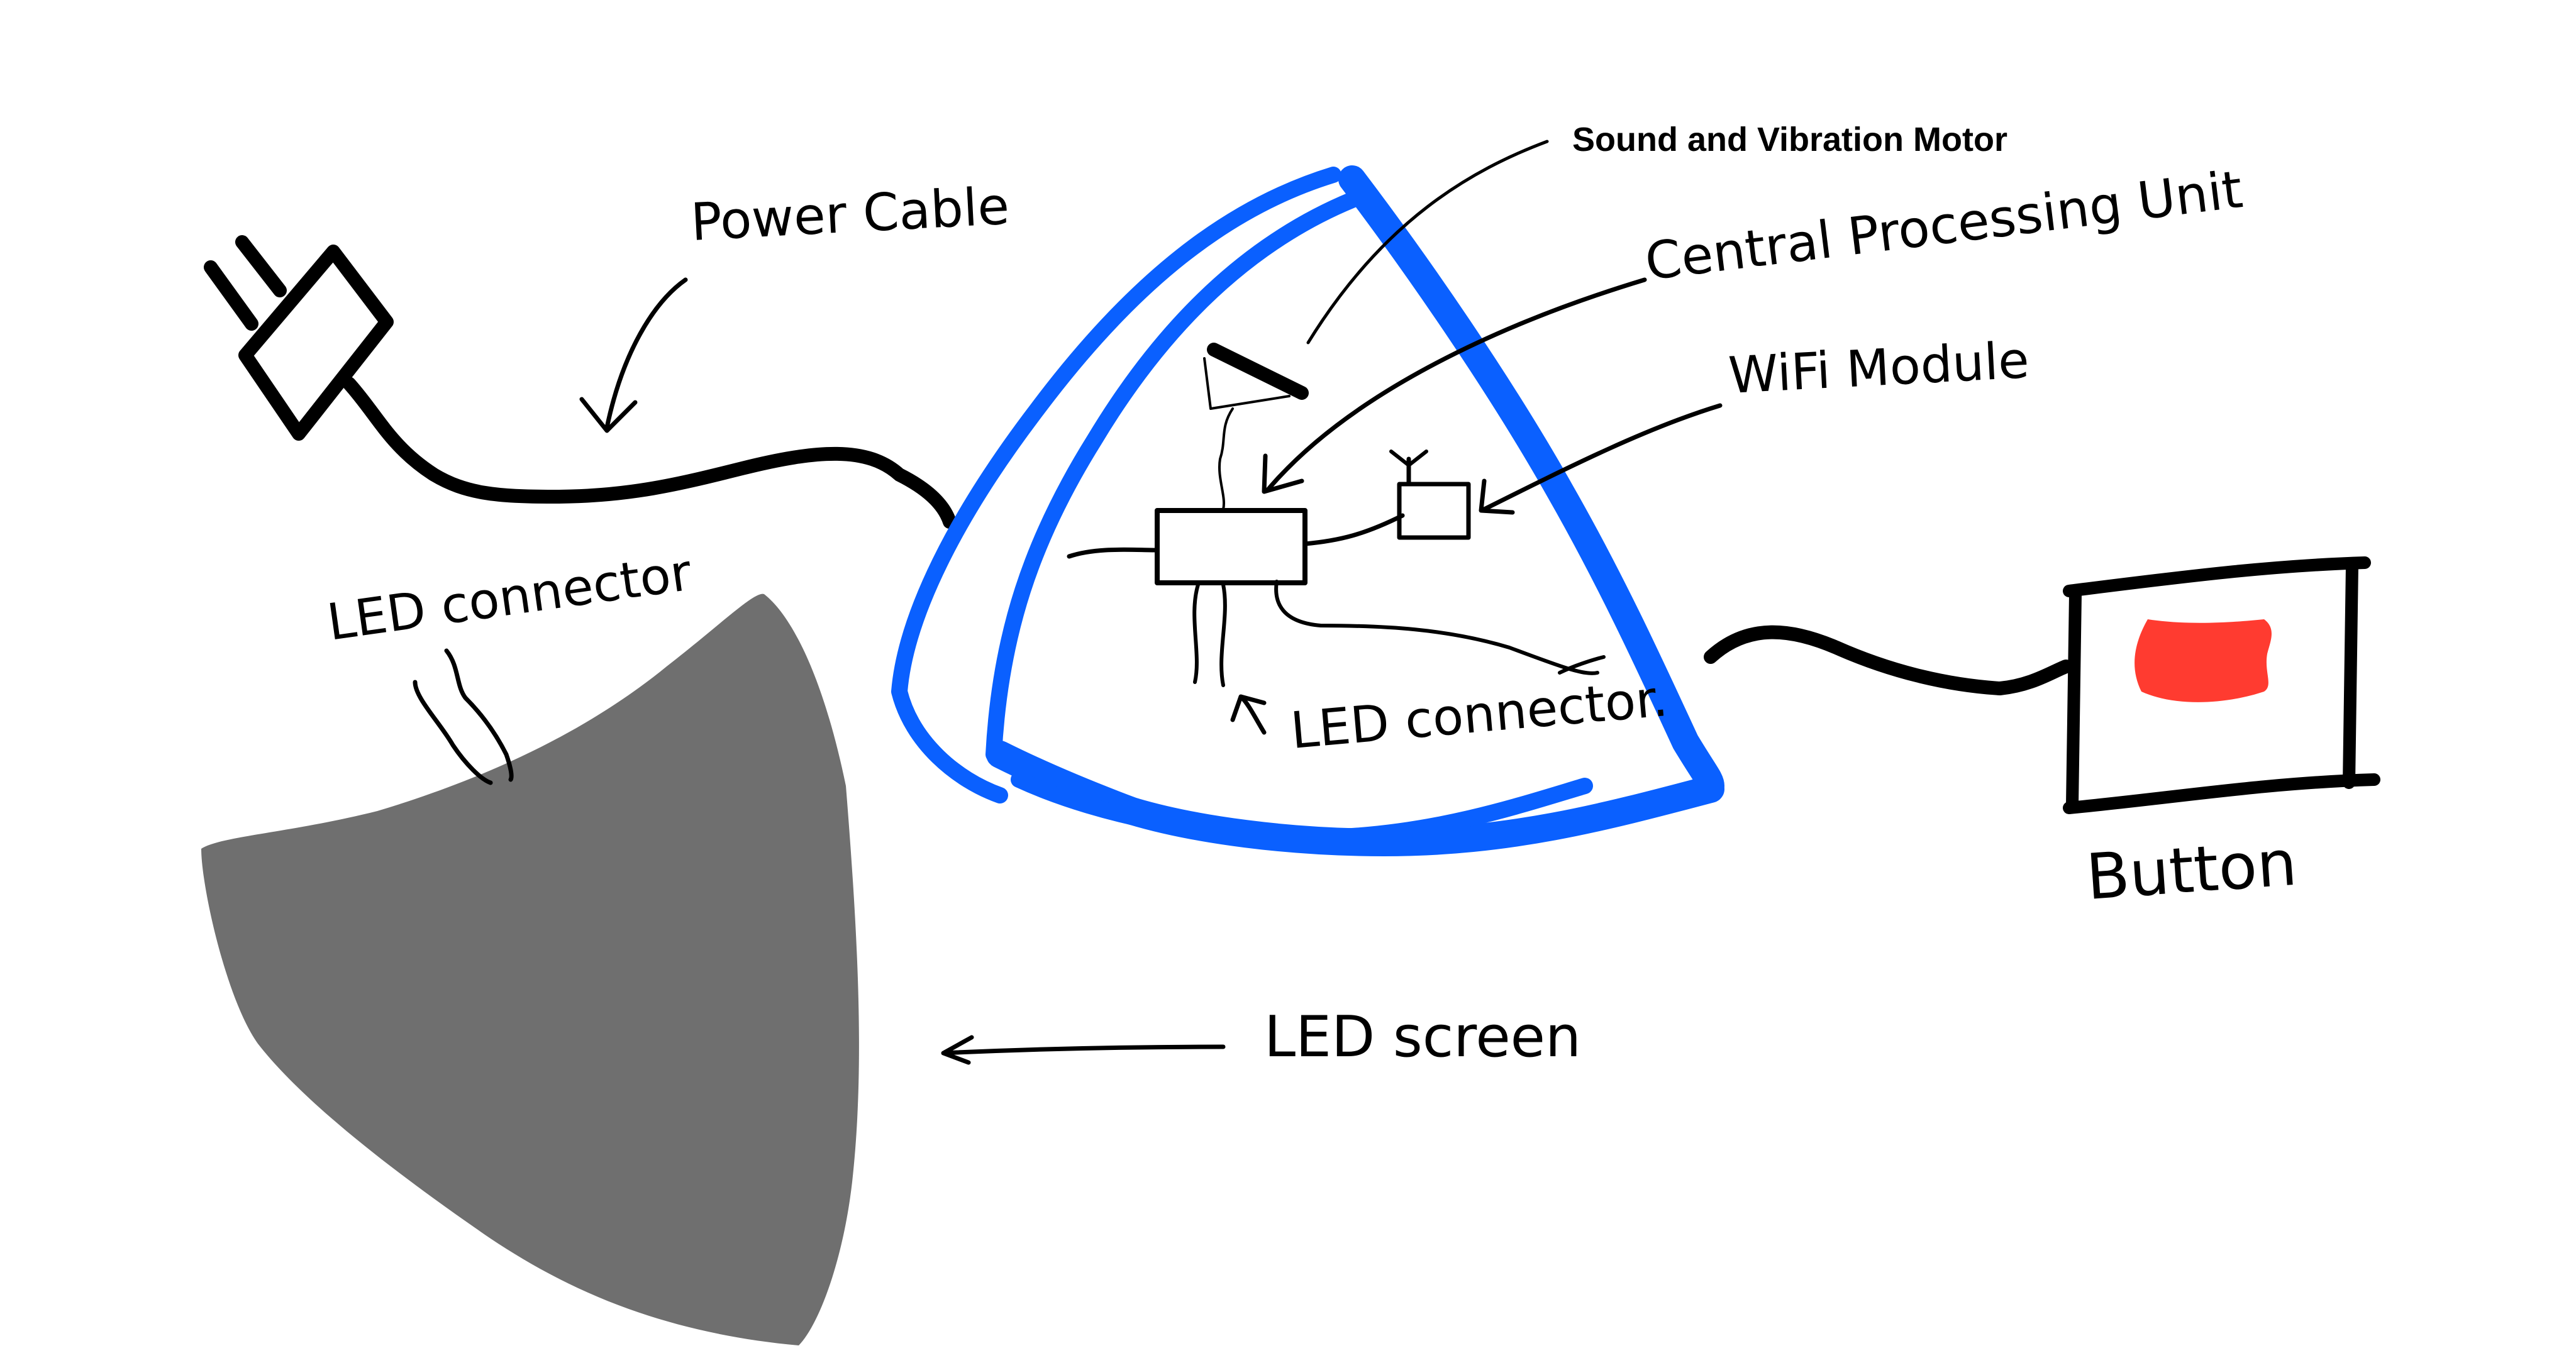  I want to click on power-cable-arrow, so click(633, 355).